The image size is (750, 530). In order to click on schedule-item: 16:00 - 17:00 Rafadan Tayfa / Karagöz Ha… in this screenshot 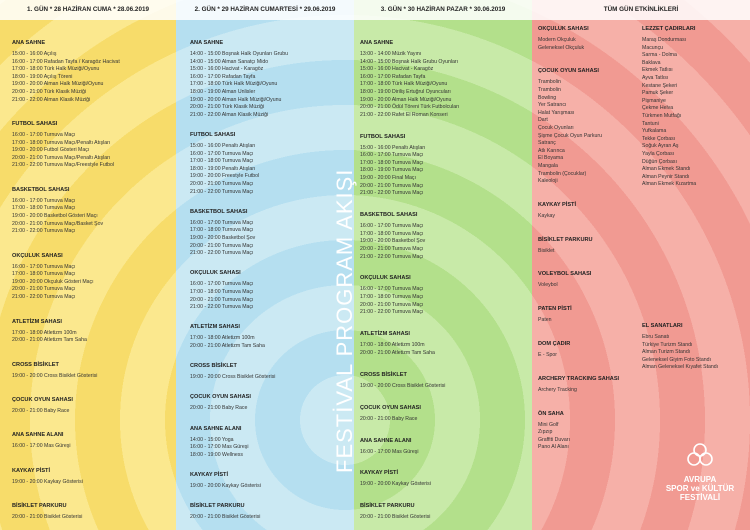, I will do `click(66, 61)`.